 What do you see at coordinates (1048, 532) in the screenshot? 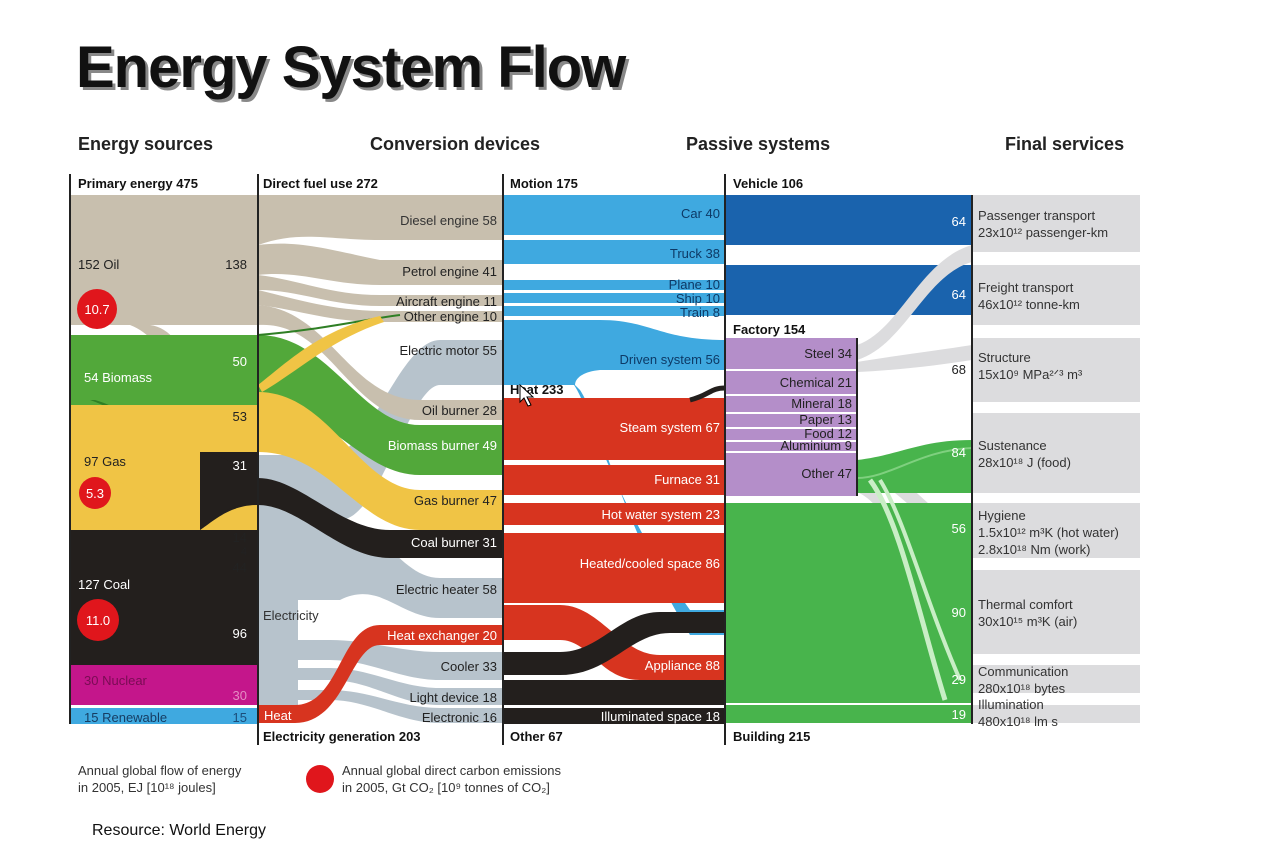
I see `svg-text: 1.5x10¹² m³K (hot water)` at bounding box center [1048, 532].